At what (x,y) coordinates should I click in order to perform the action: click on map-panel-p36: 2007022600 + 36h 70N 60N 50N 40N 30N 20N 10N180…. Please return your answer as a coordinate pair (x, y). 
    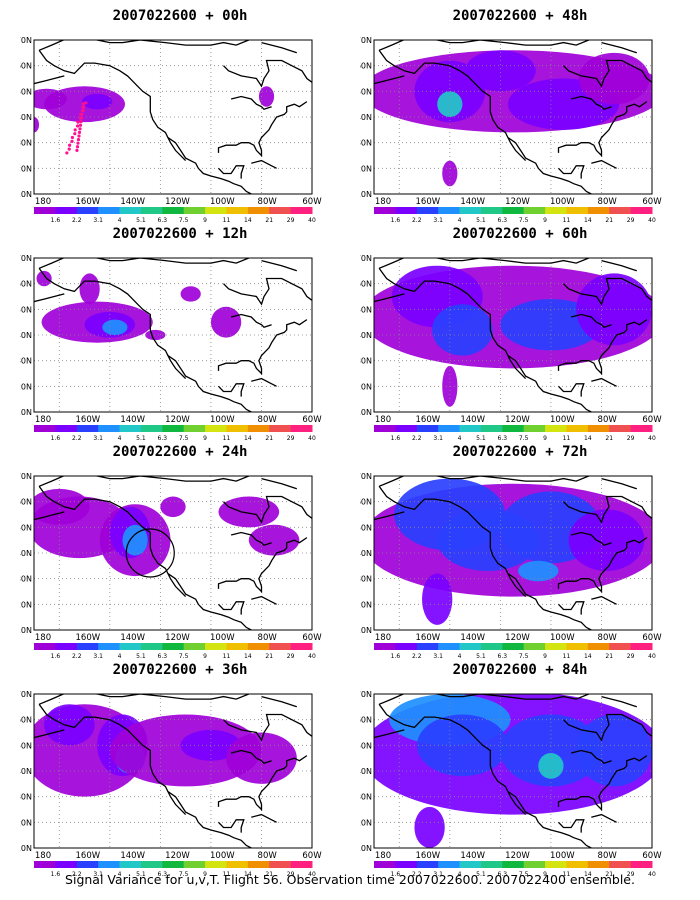
    Looking at the image, I should click on (180, 771).